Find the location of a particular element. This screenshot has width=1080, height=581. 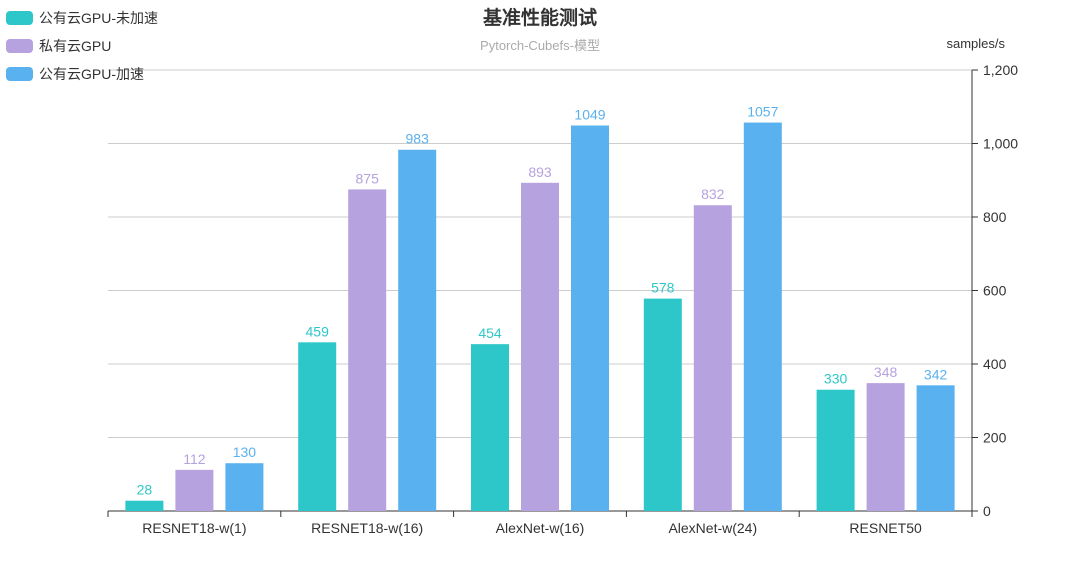

data-label: 578 is located at coordinates (663, 288).